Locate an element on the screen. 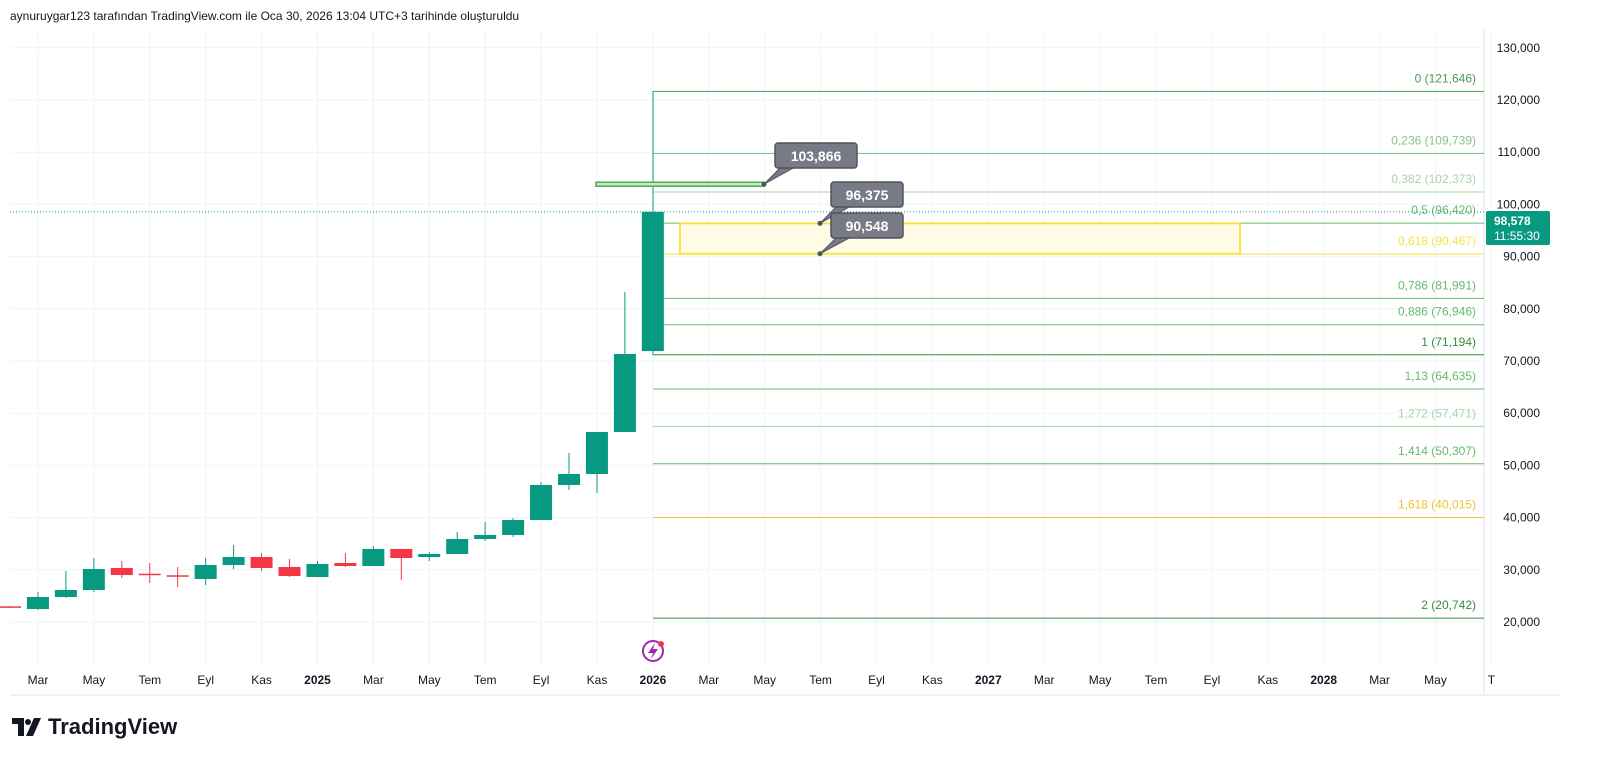  y-tick-label: 100,000 is located at coordinates (1519, 204).